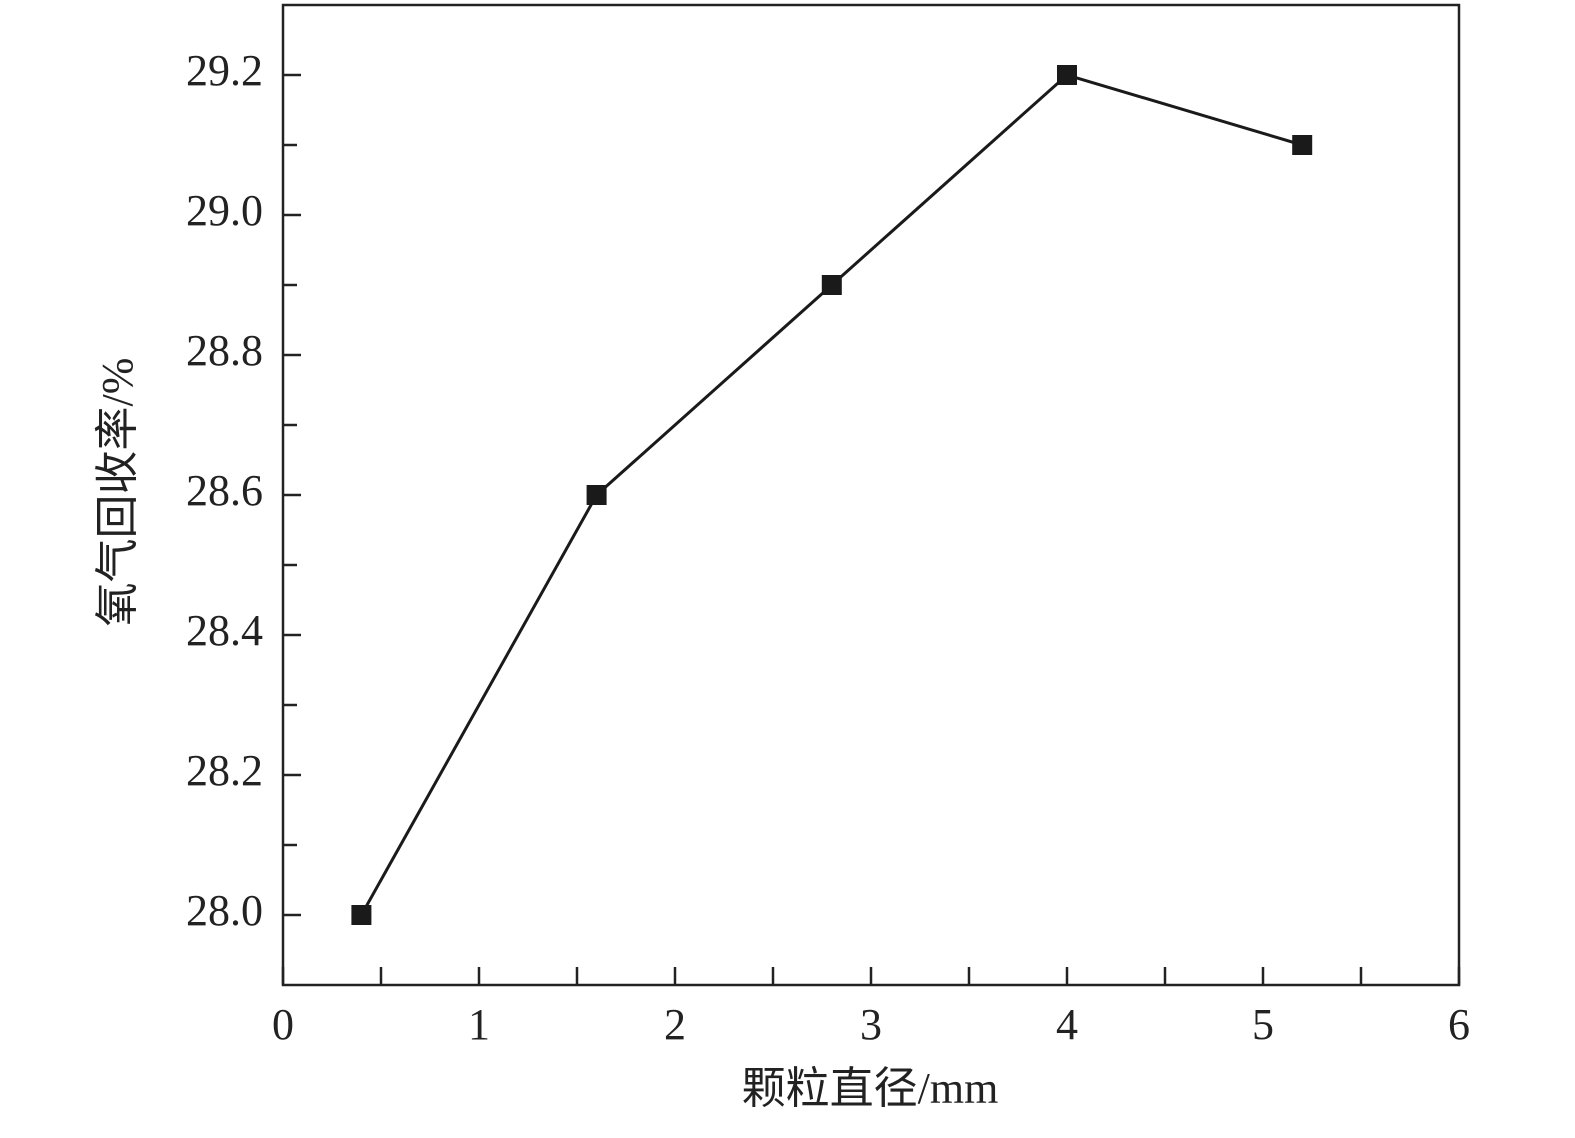 The image size is (1575, 1138). What do you see at coordinates (479, 1024) in the screenshot?
I see `x-tick-label: 1` at bounding box center [479, 1024].